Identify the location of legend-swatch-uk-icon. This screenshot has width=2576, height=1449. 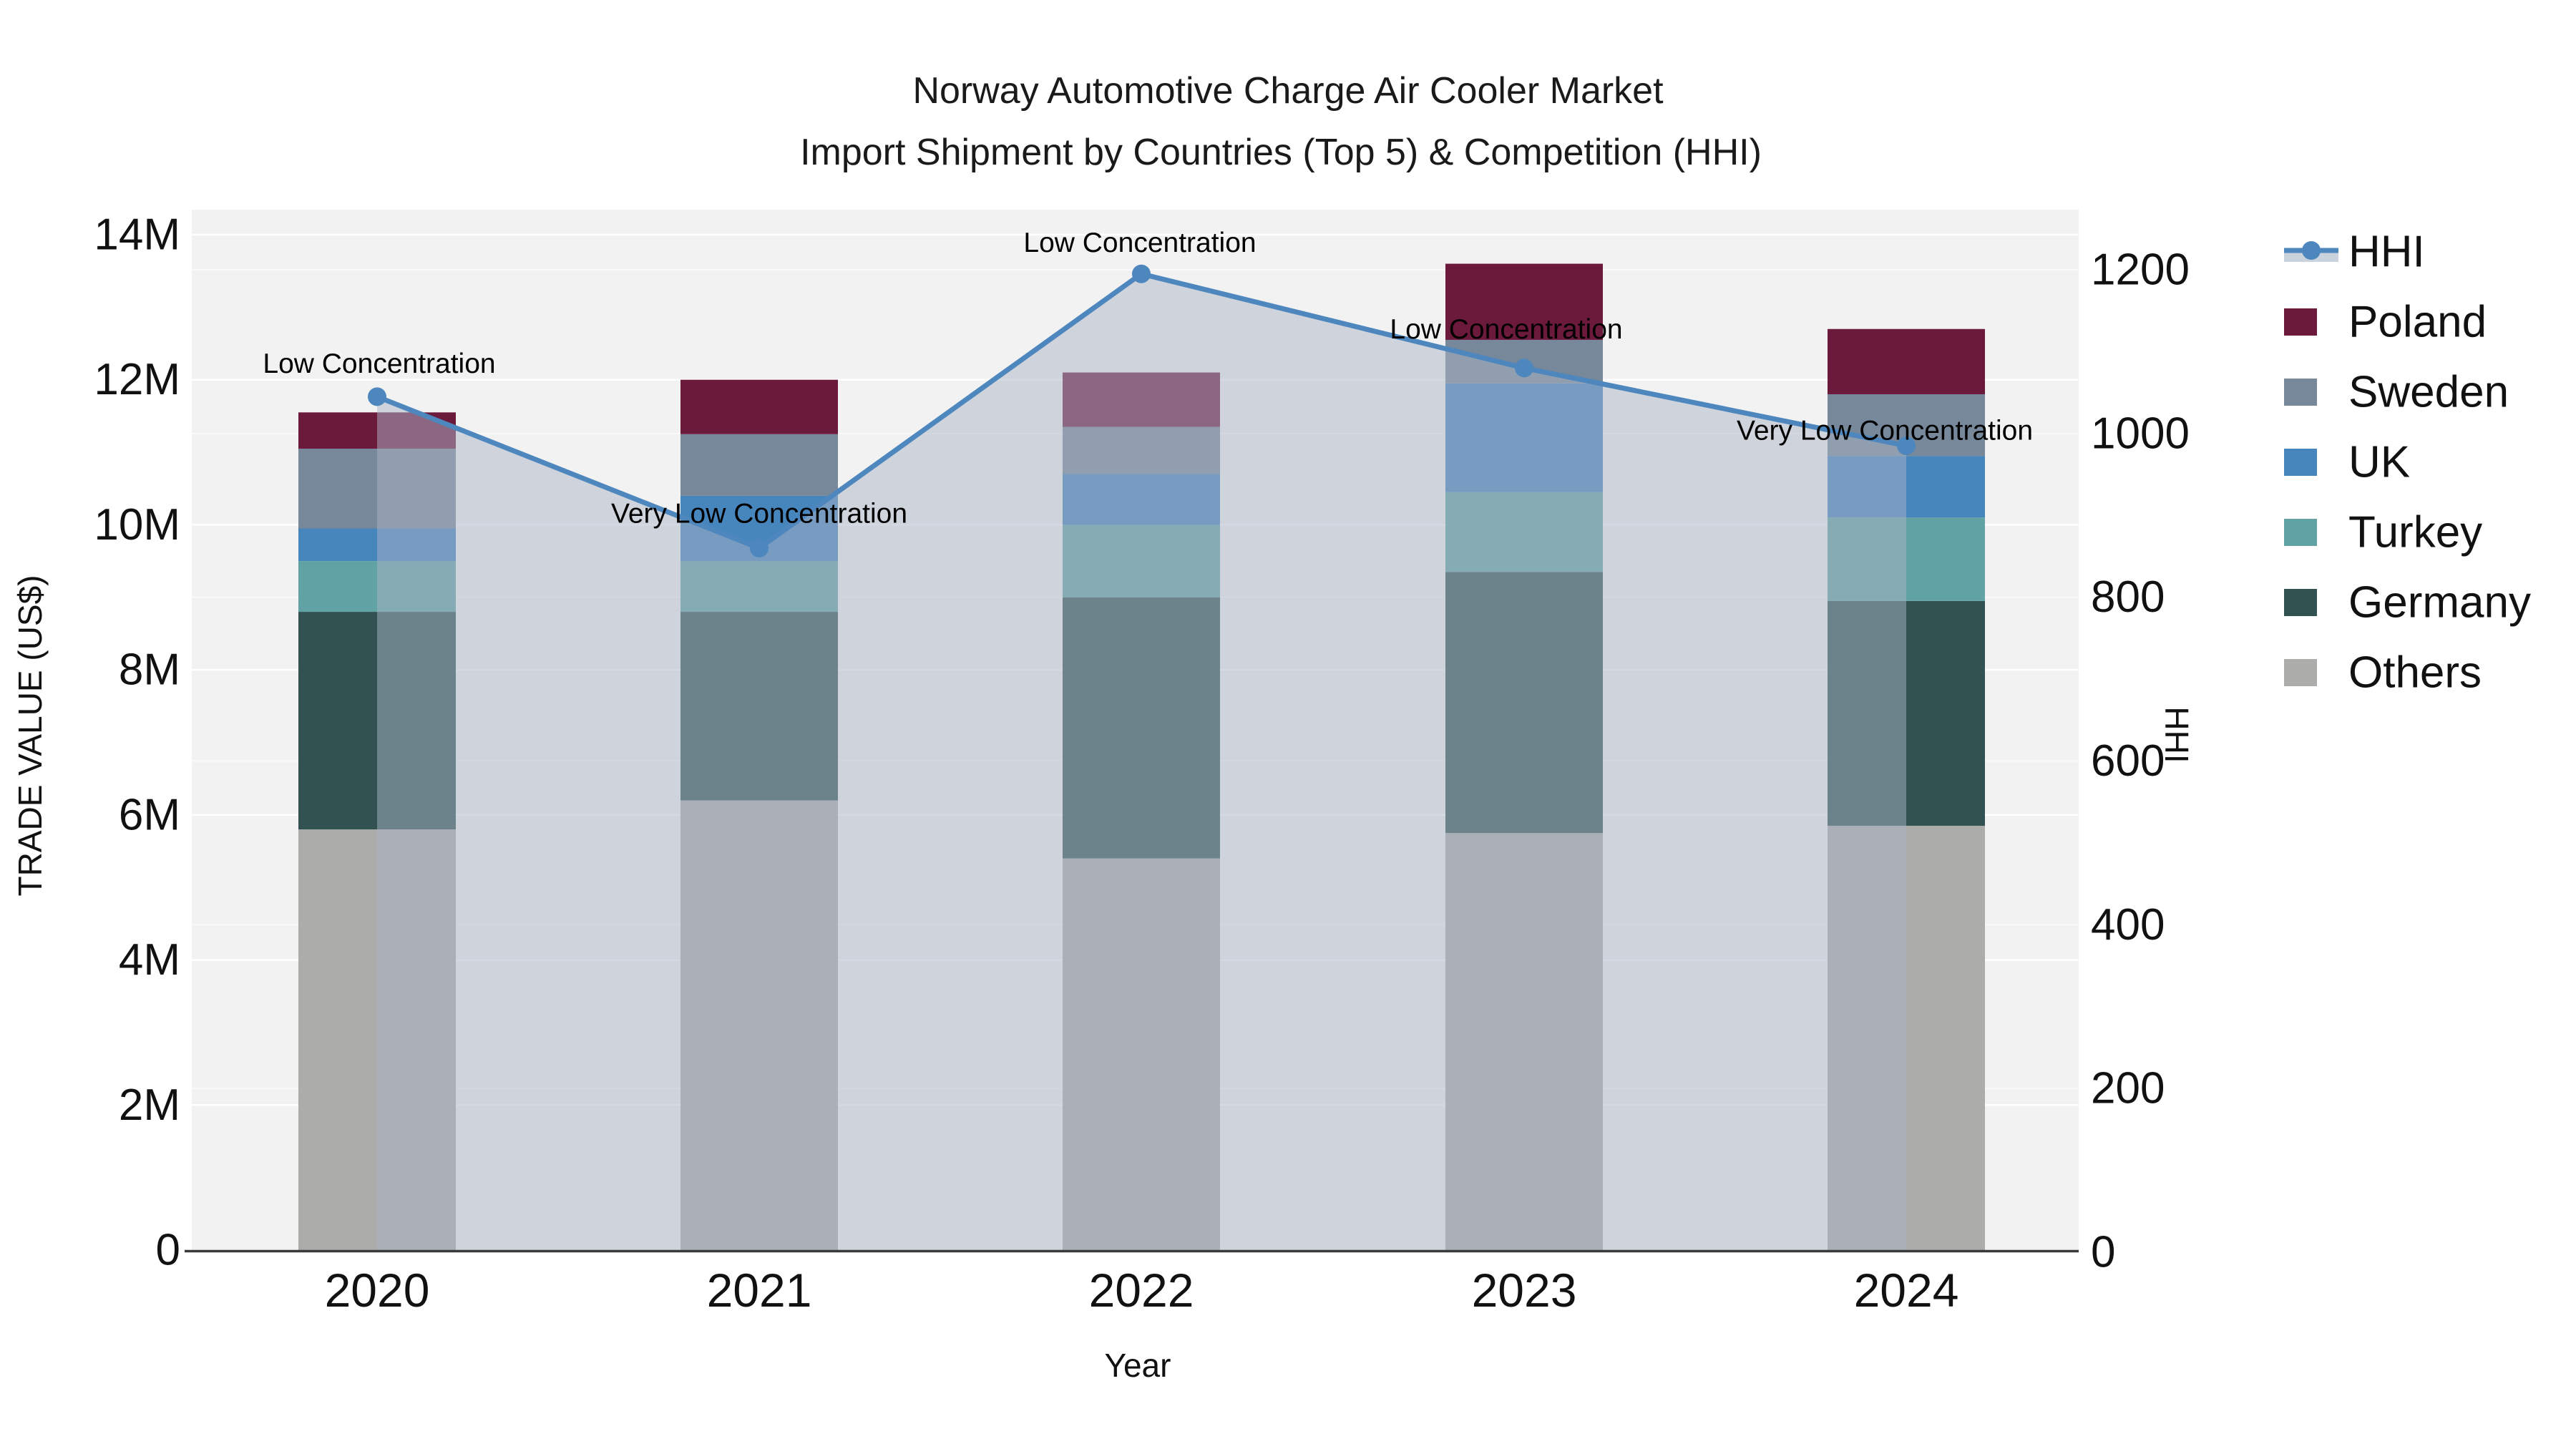
(2300, 462).